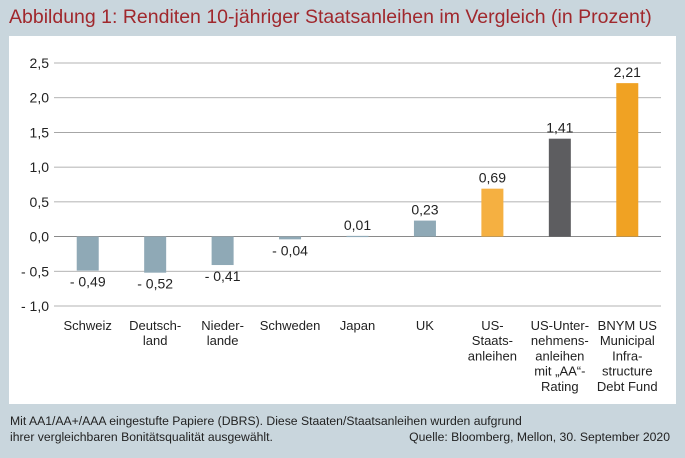 The width and height of the screenshot is (685, 458). I want to click on y-tick-label: 2,0, so click(40, 98).